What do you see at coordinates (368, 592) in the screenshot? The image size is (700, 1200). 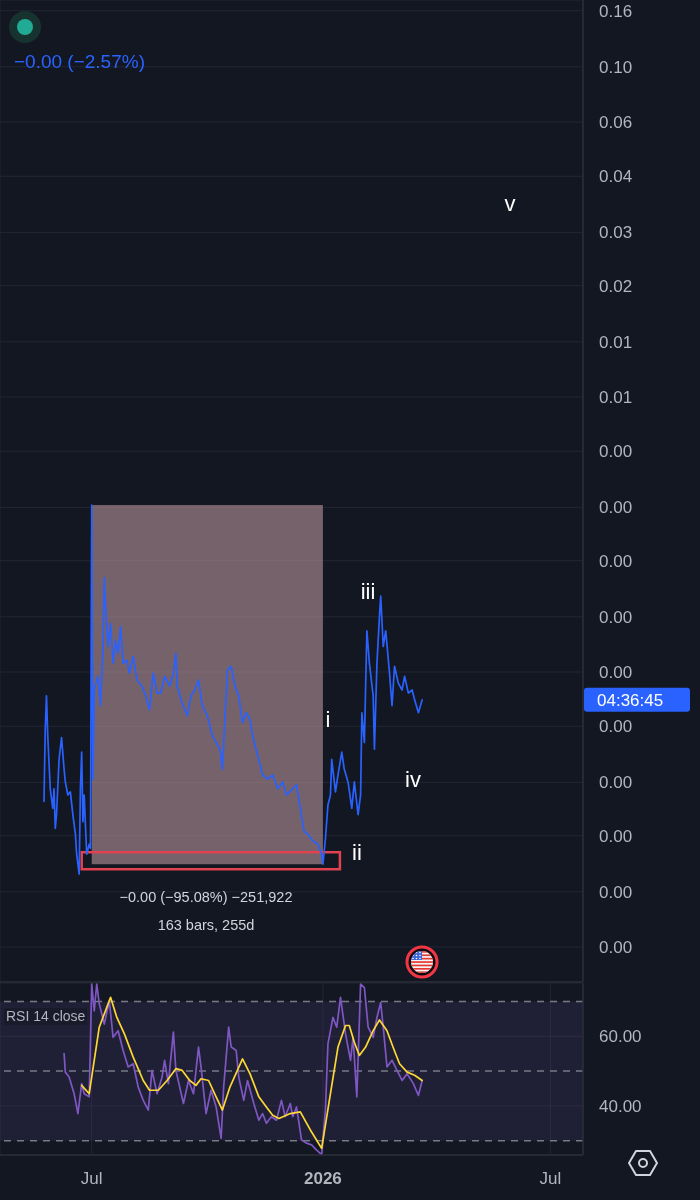 I see `annotation: iii` at bounding box center [368, 592].